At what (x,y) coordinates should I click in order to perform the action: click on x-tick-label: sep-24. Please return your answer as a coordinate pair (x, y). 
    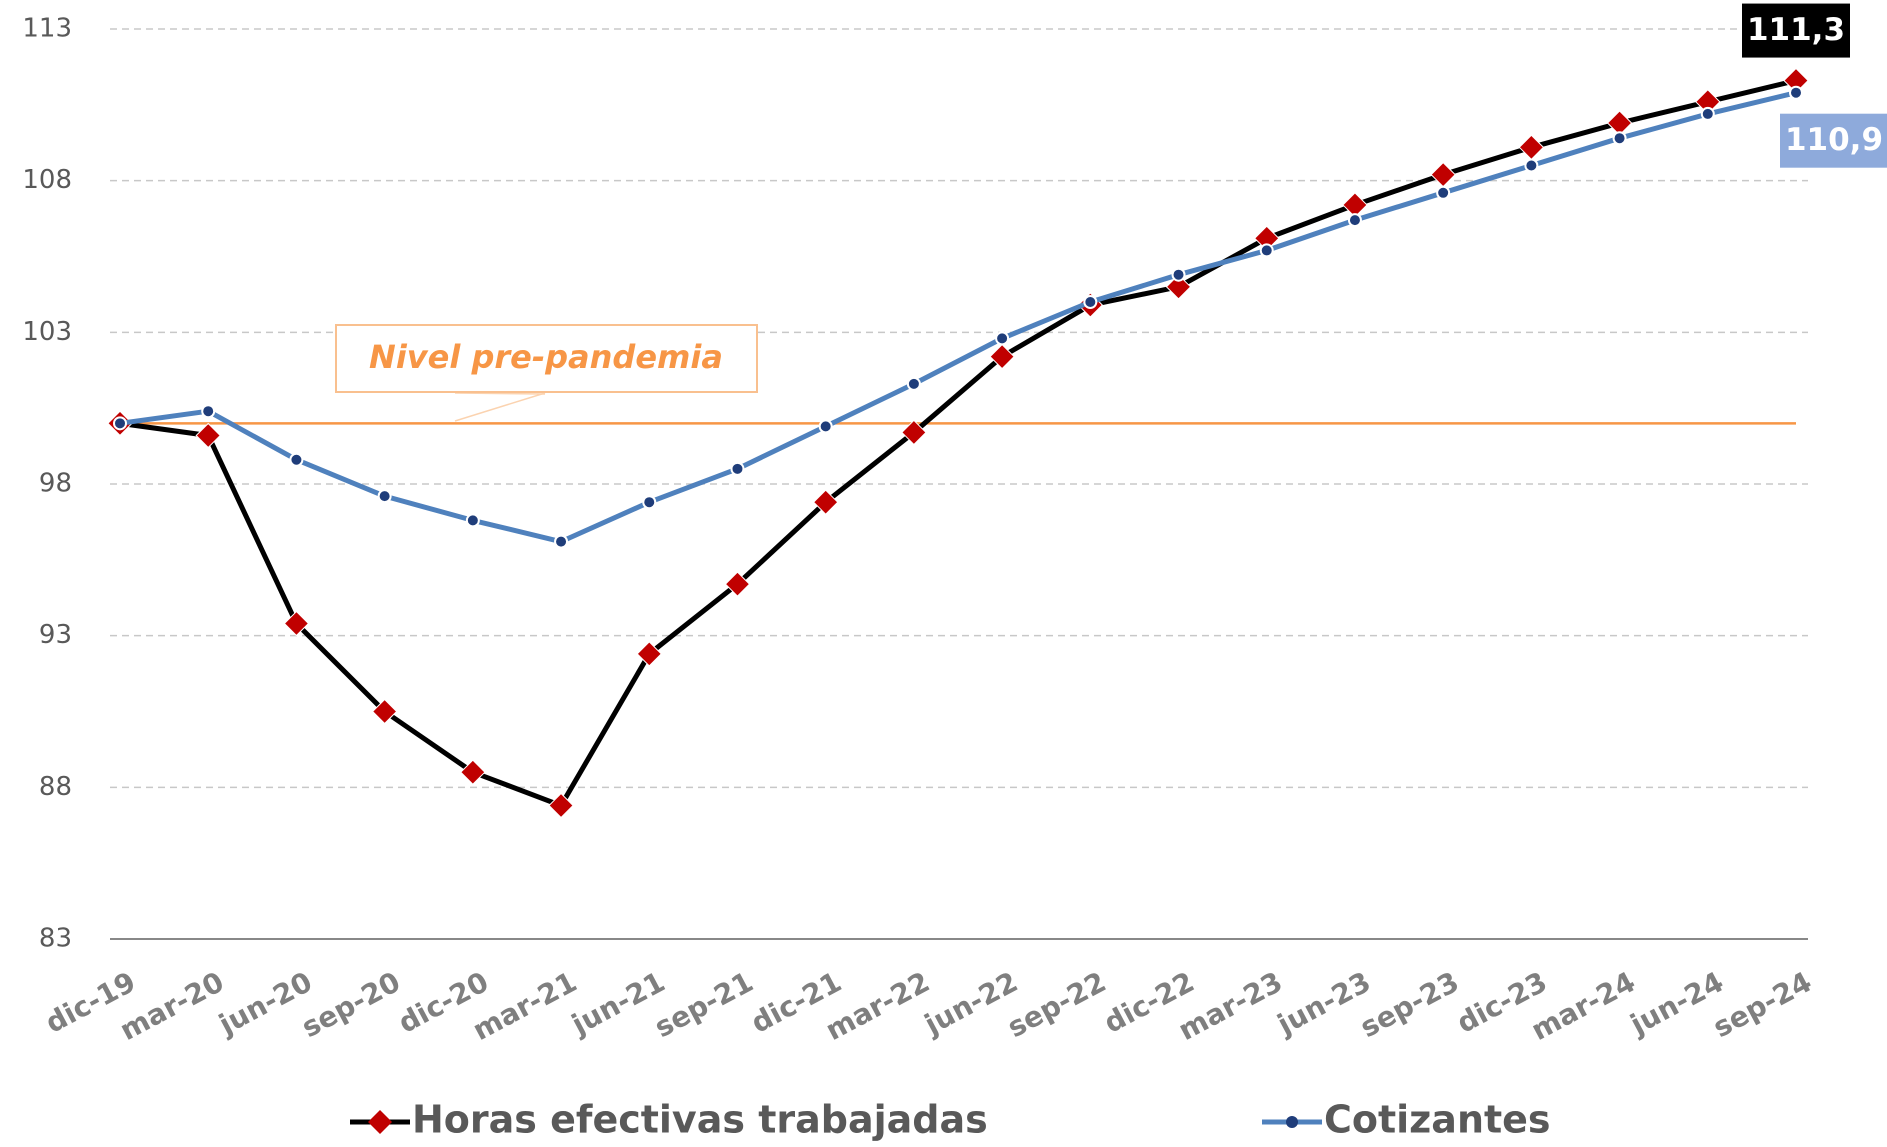
    Looking at the image, I should click on (1762, 1004).